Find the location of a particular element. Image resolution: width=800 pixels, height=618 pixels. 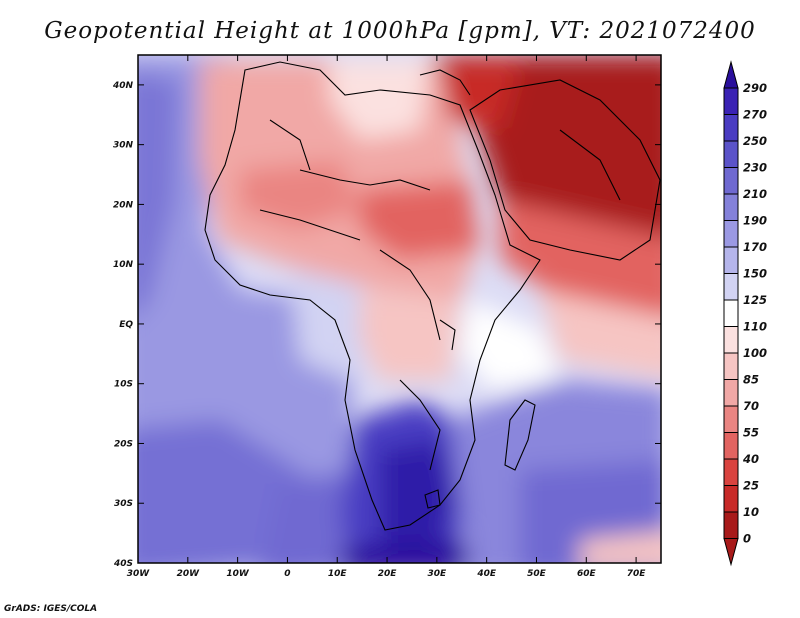

x-tick-label: 10W is located at coordinates (238, 574).